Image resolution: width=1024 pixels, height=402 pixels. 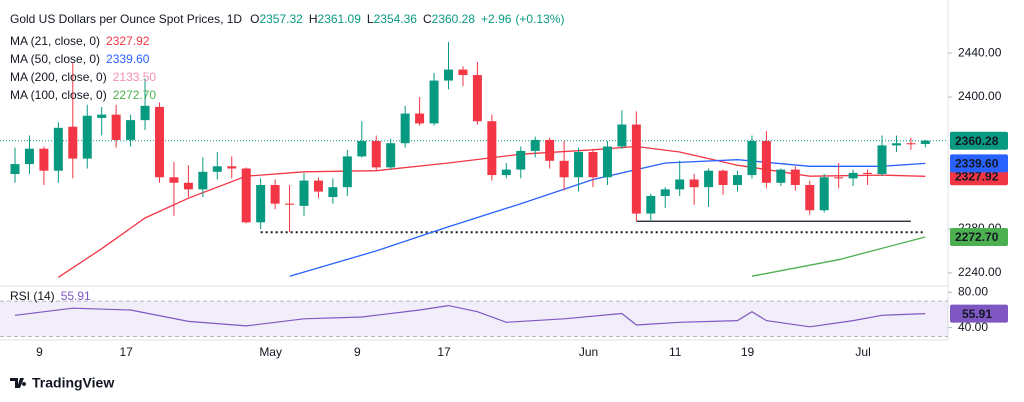 What do you see at coordinates (135, 77) in the screenshot?
I see `legend-value: 2133.50` at bounding box center [135, 77].